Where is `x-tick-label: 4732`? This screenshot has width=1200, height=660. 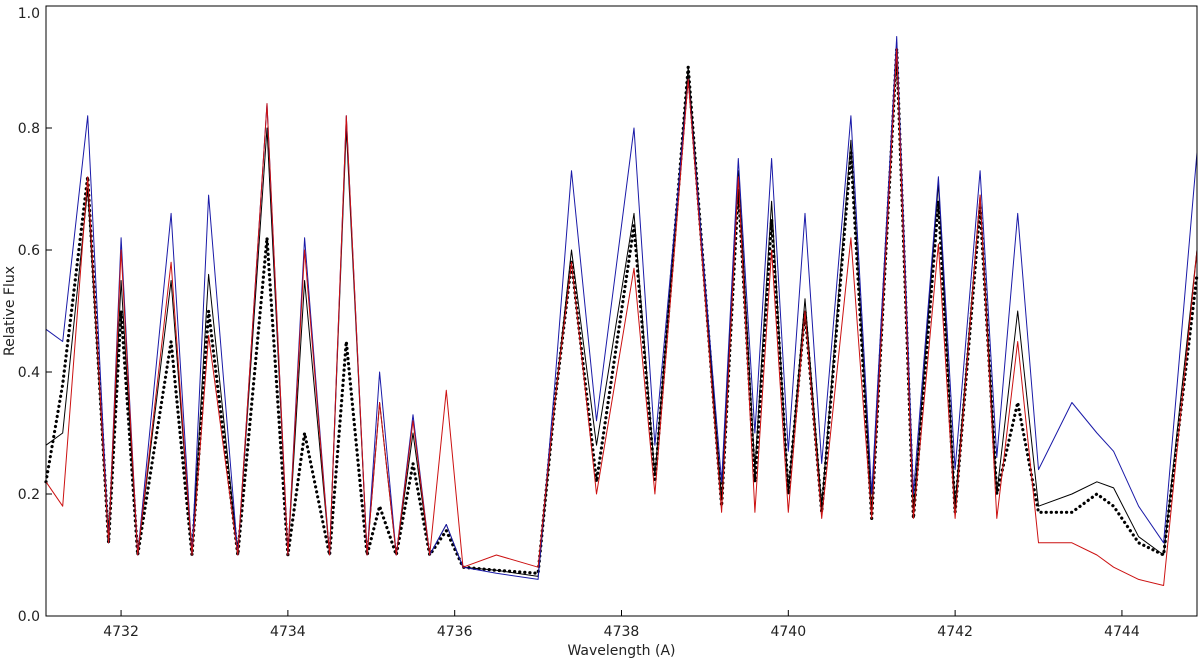 x-tick-label: 4732 is located at coordinates (121, 632).